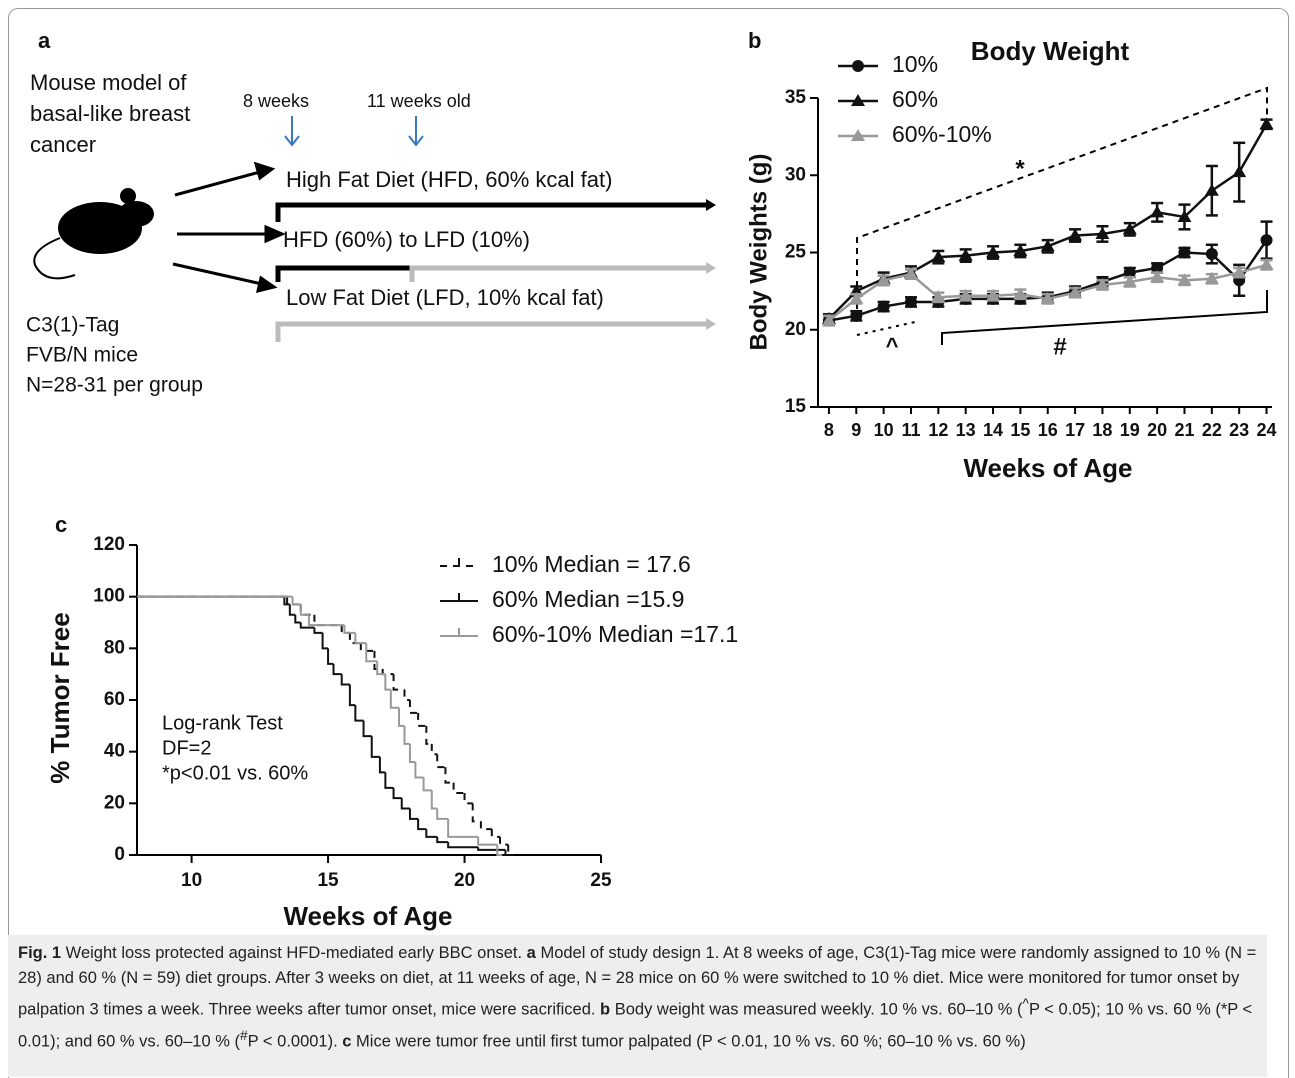 The image size is (1295, 1078). Describe the element at coordinates (1130, 430) in the screenshot. I see `x-tick-label: 19` at that location.